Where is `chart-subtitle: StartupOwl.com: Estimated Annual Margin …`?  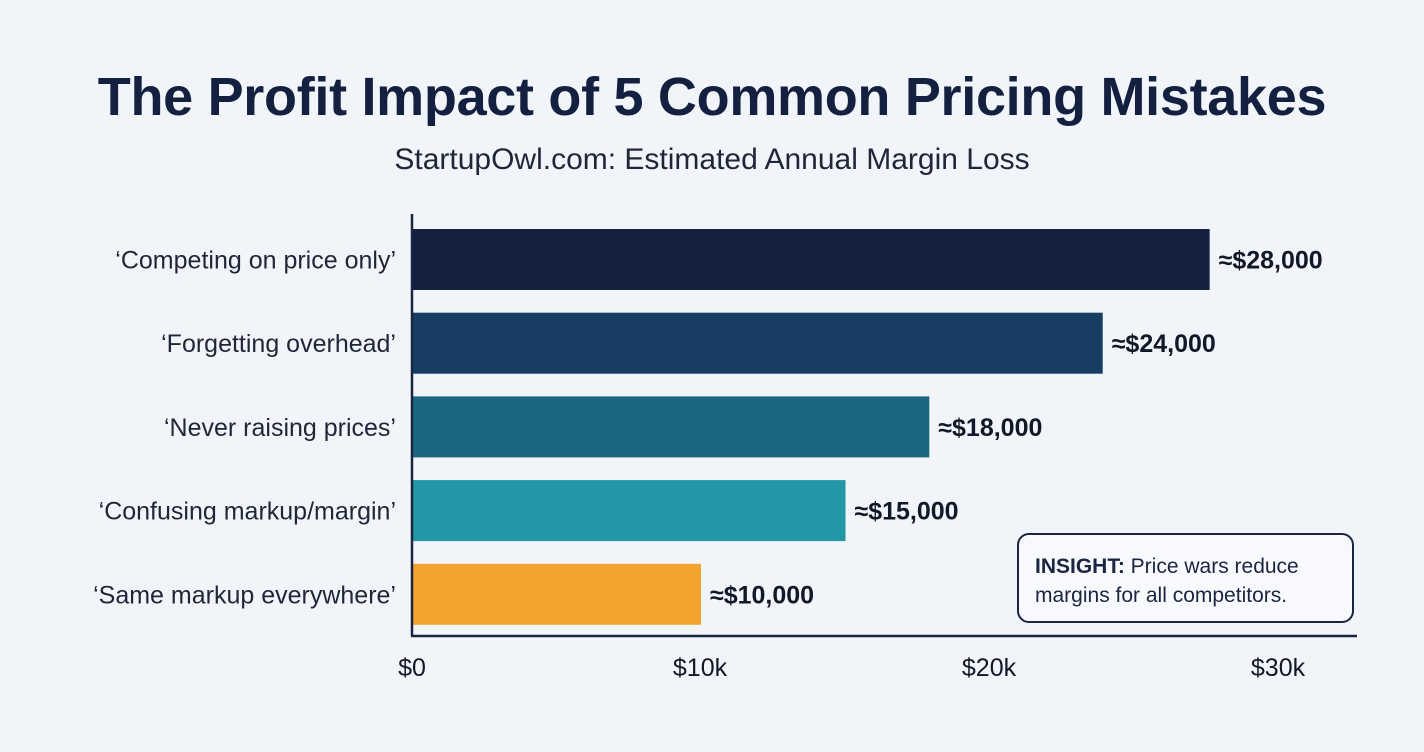
chart-subtitle: StartupOwl.com: Estimated Annual Margin … is located at coordinates (712, 159).